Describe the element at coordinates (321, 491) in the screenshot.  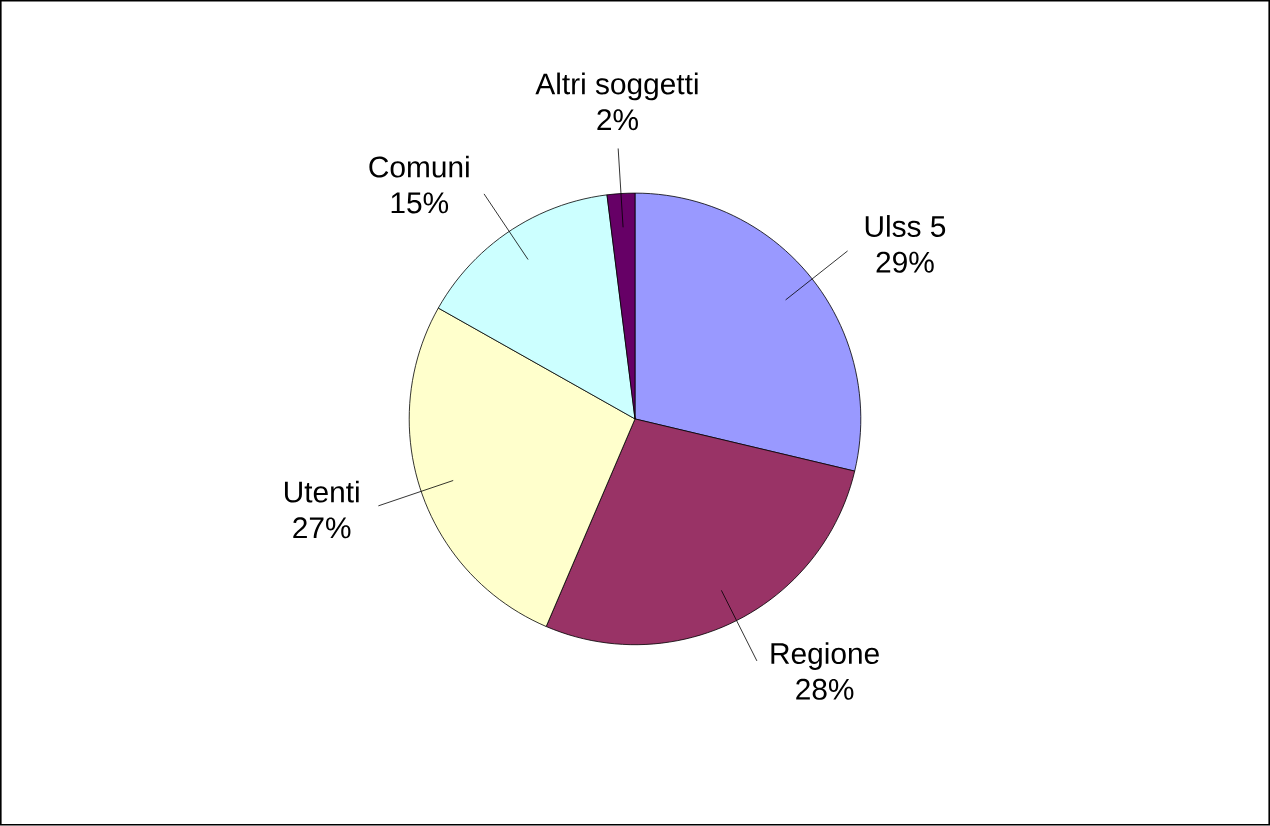
I see `slice-label: Utenti` at that location.